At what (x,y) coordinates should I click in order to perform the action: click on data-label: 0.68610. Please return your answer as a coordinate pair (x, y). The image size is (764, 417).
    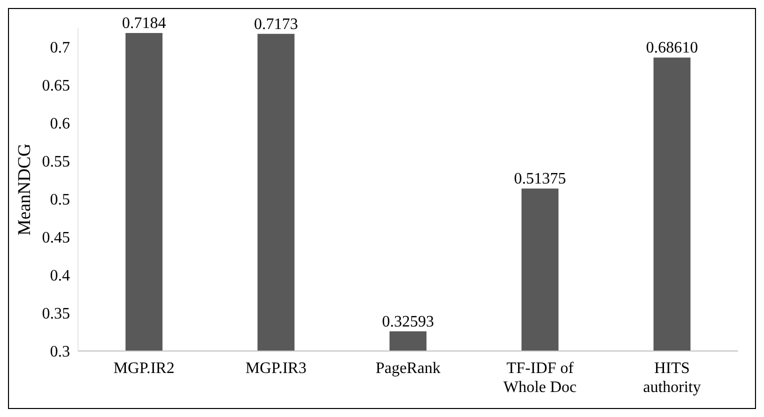
    Looking at the image, I should click on (672, 48).